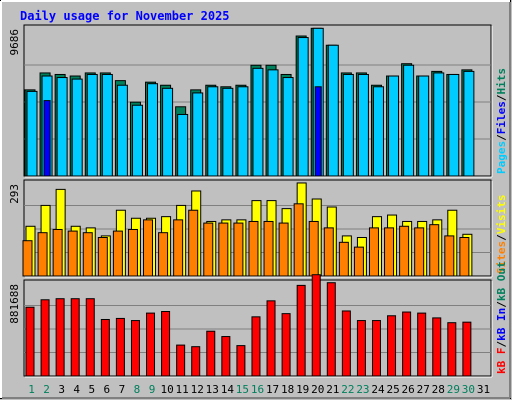 Image resolution: width=512 pixels, height=400 pixels. I want to click on x-tick-label: 3, so click(61, 389).